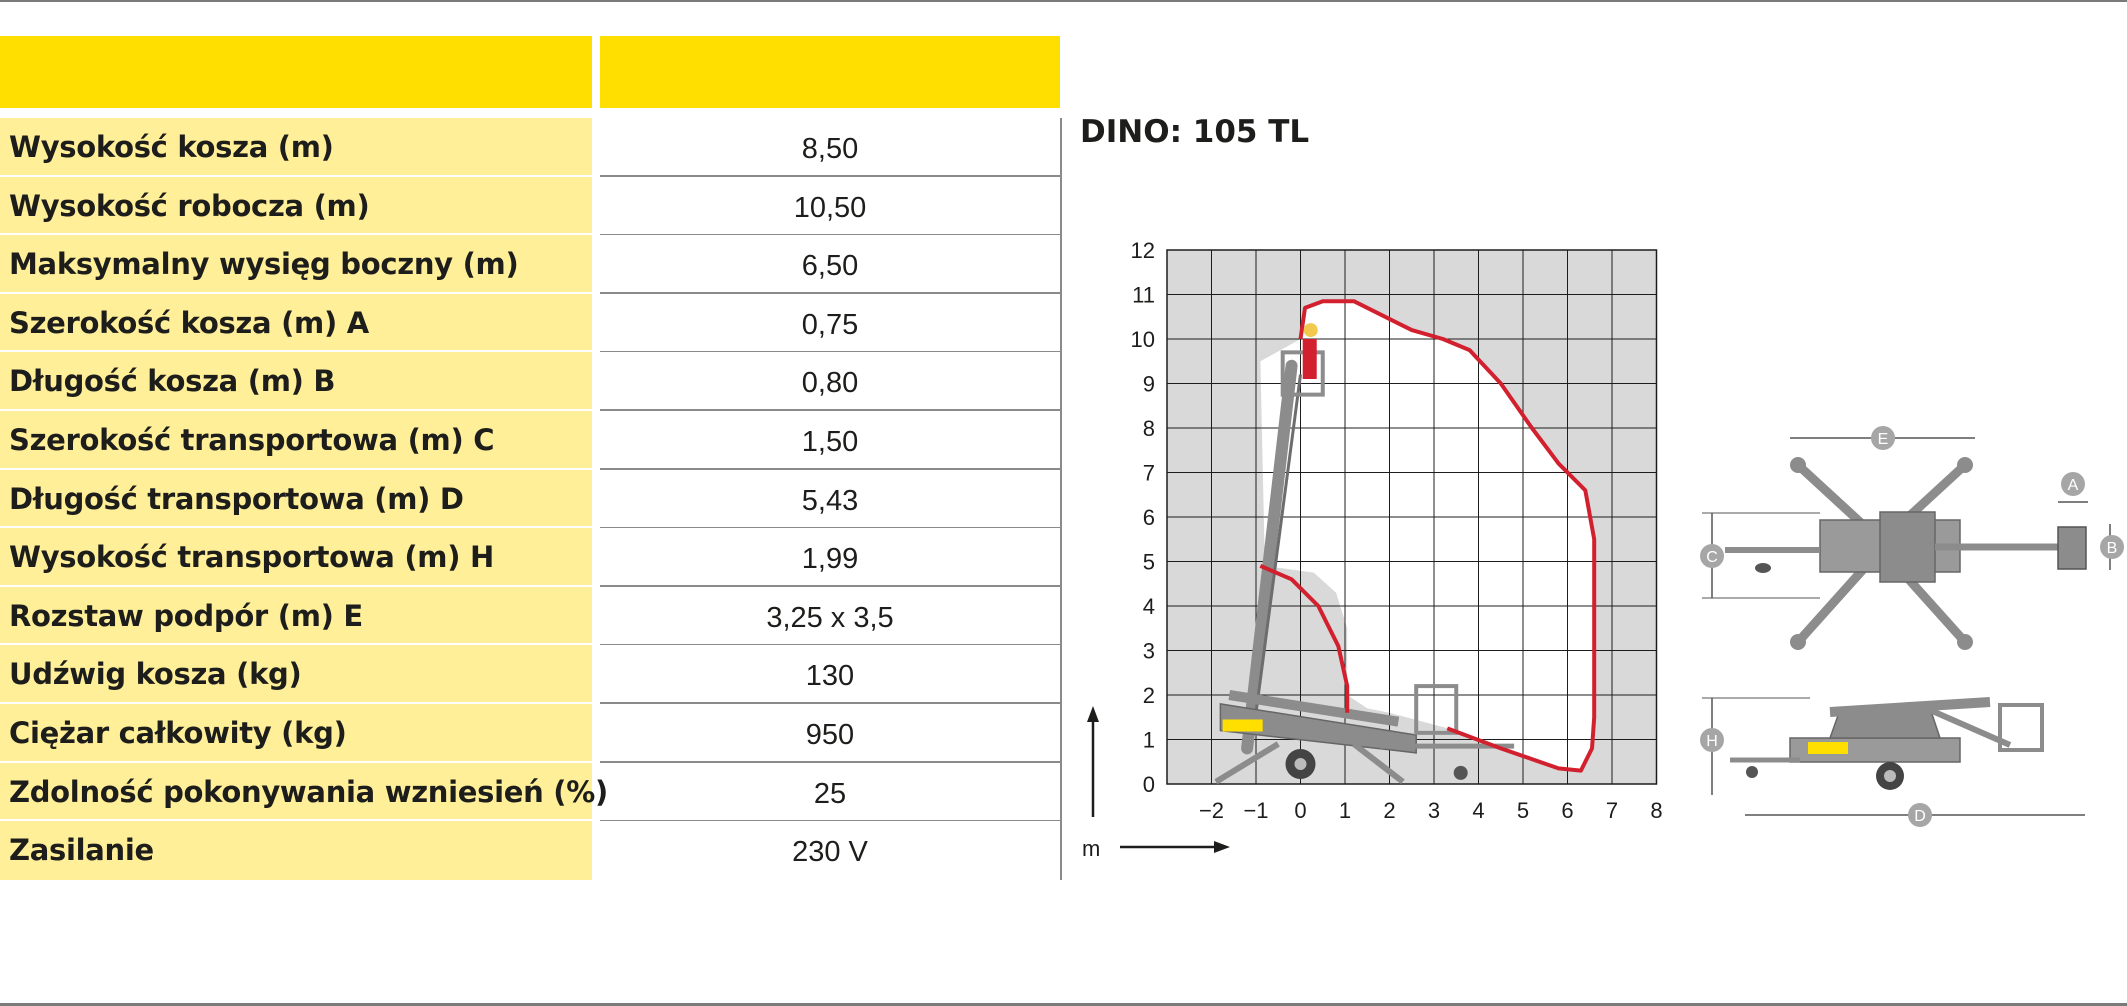 The image size is (2127, 1006). What do you see at coordinates (1523, 810) in the screenshot?
I see `x-tick-label: 5` at bounding box center [1523, 810].